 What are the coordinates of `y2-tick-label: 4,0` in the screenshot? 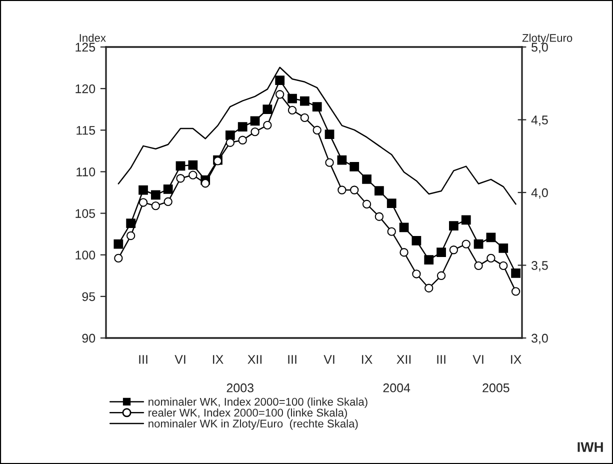 It's located at (539, 193).